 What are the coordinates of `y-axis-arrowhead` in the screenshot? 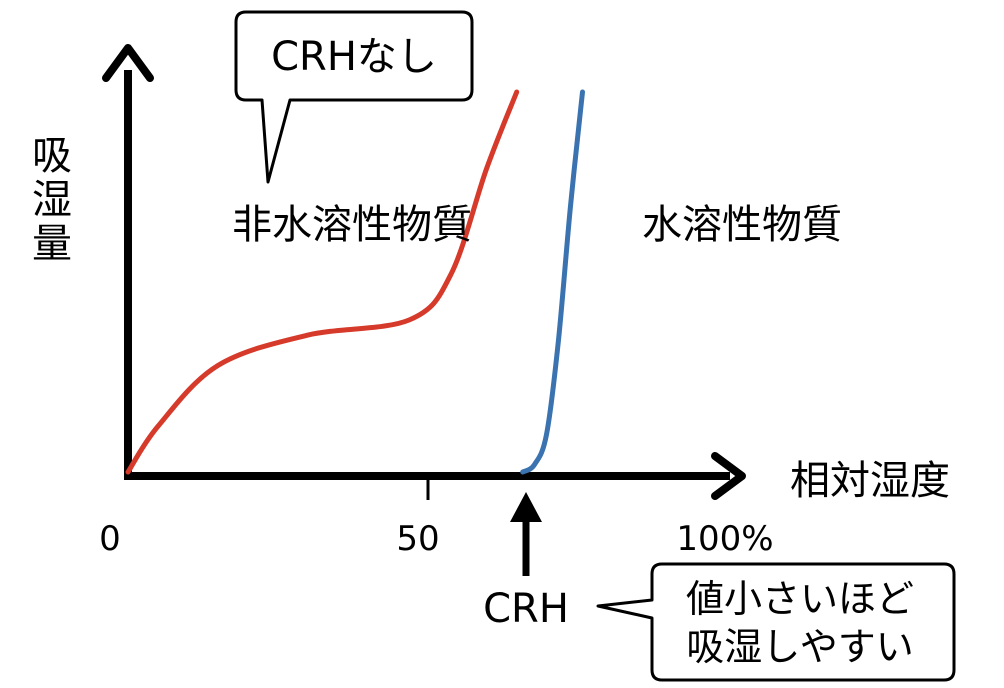 It's located at (128, 63).